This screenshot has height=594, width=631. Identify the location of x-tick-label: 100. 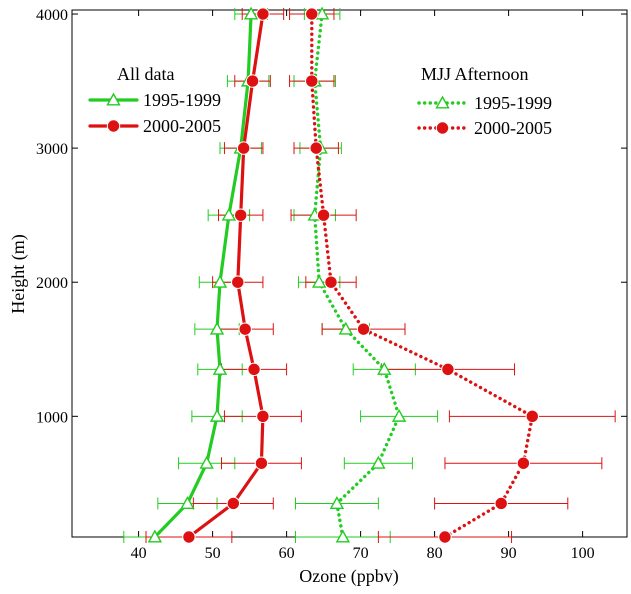
(583, 553).